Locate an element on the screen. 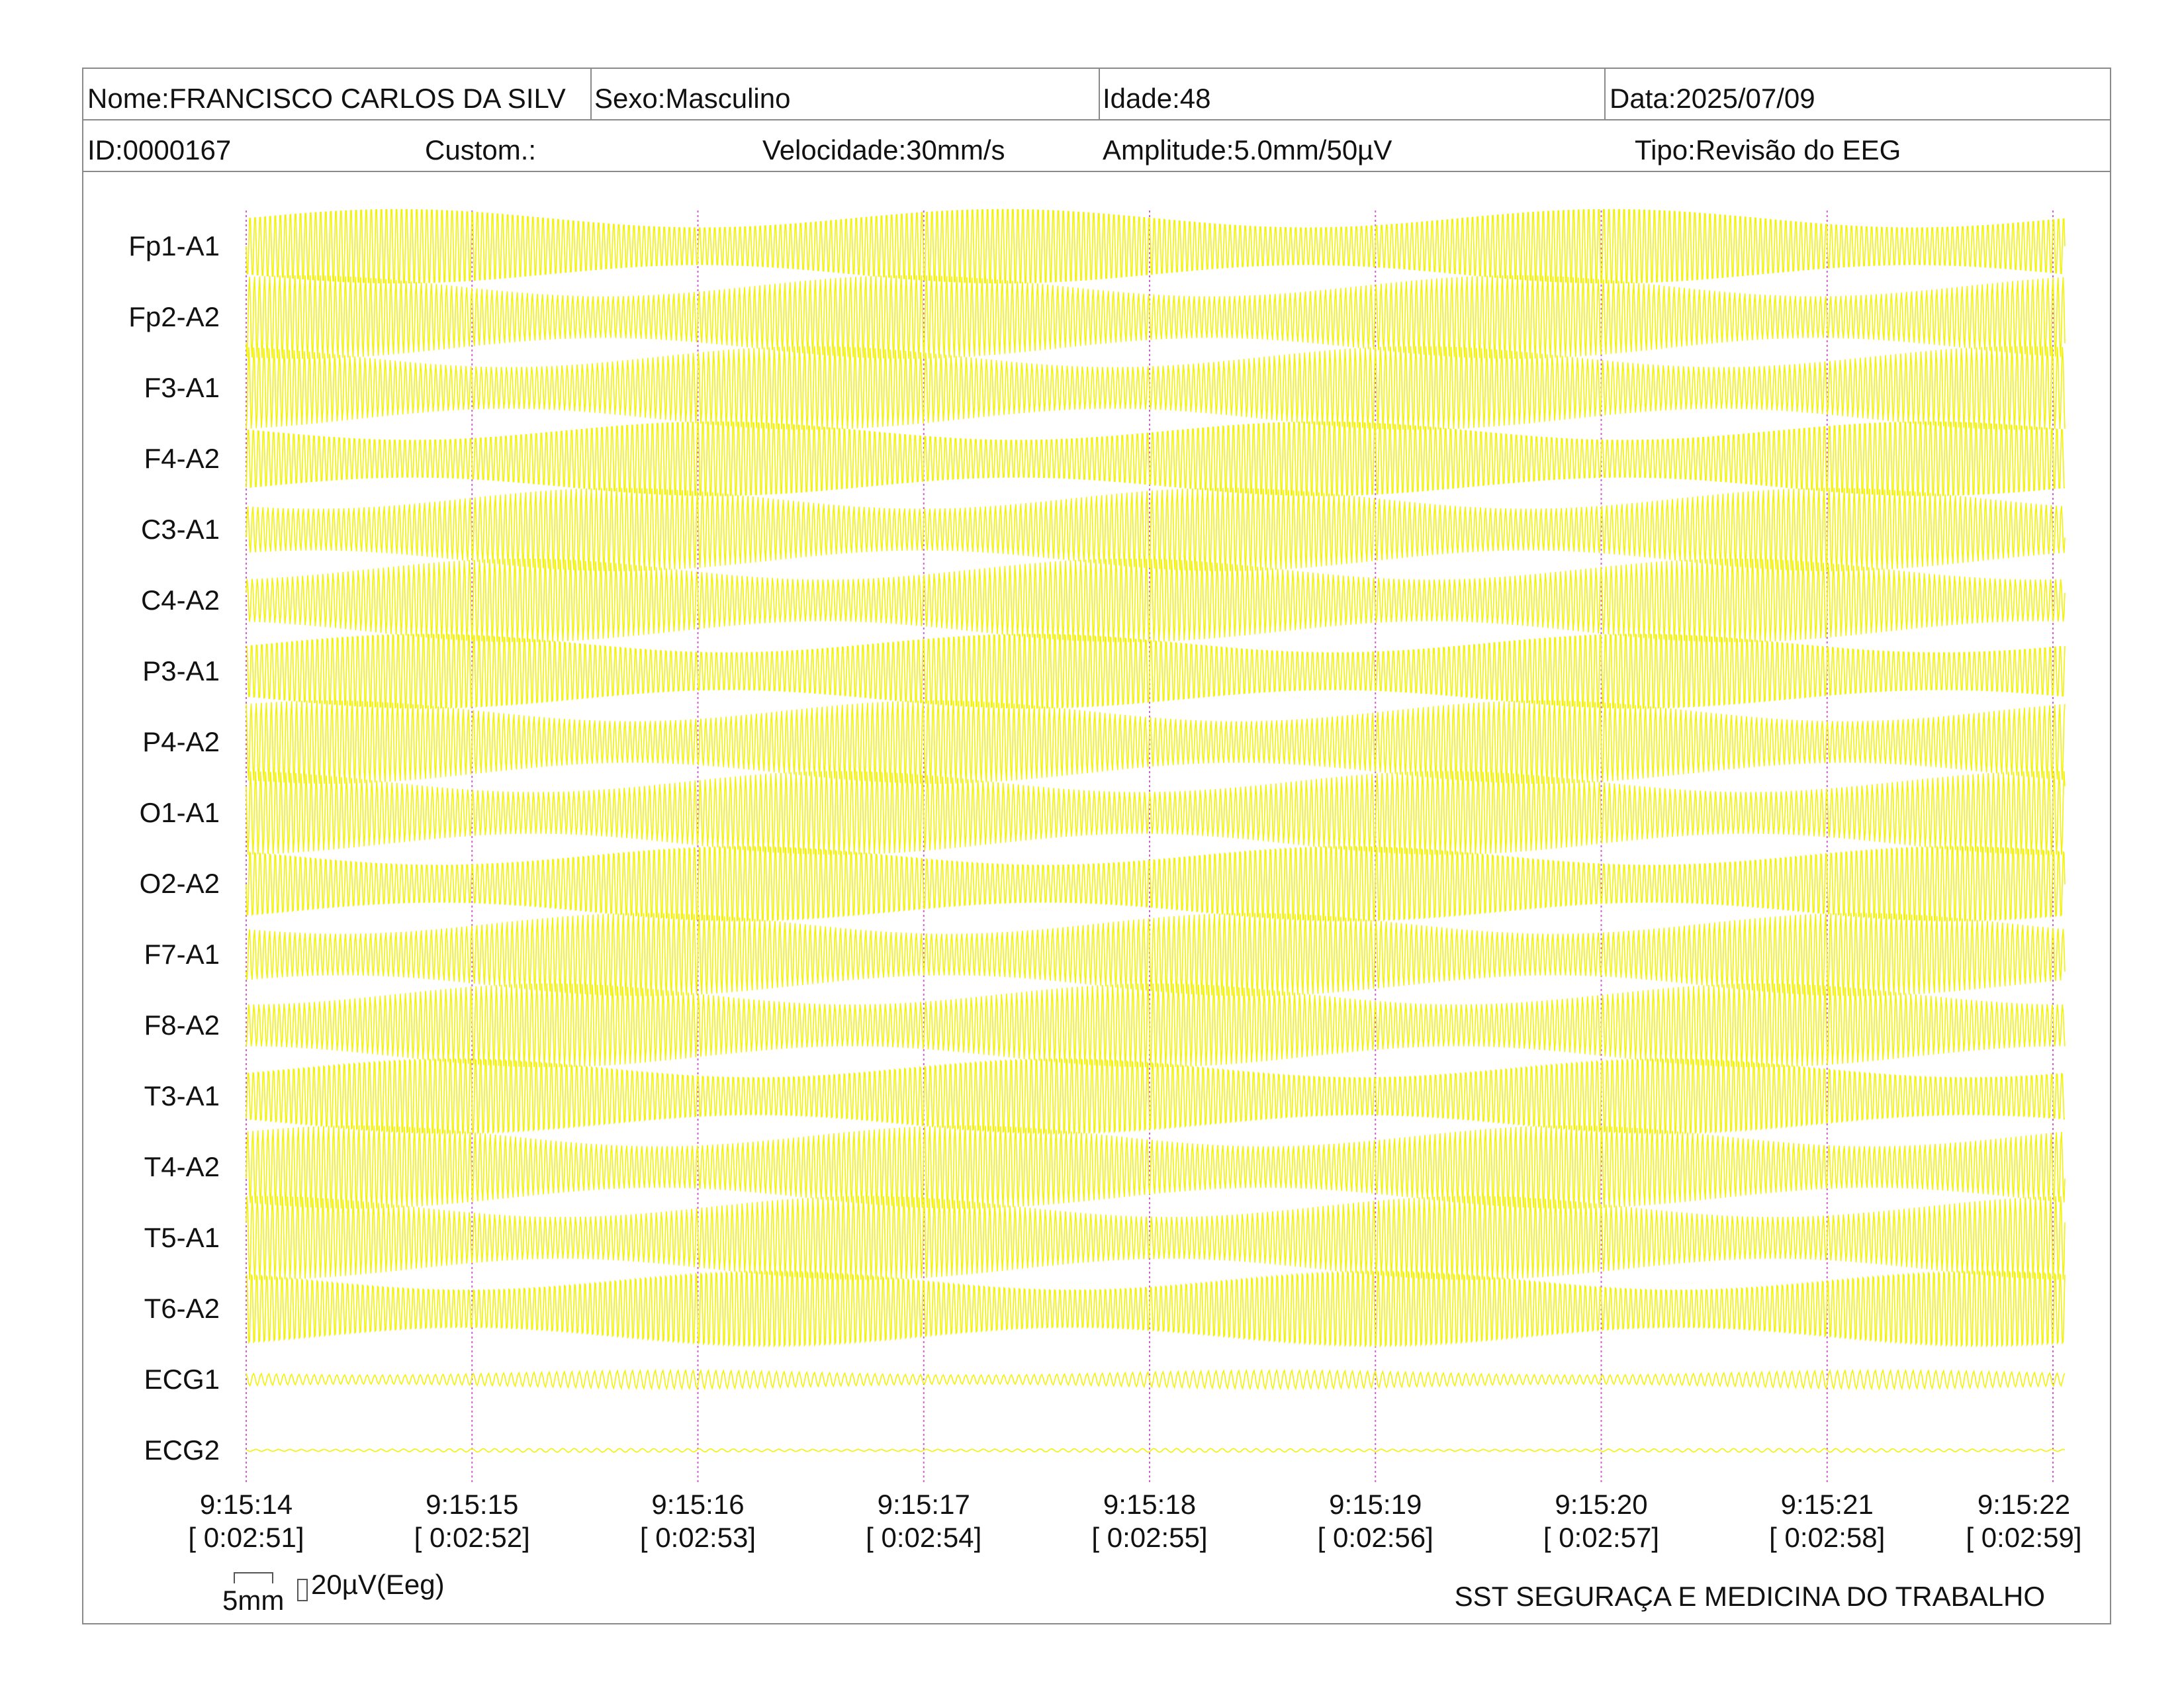 Image resolution: width=2184 pixels, height=1688 pixels. time-mark-label: 9:15:16[ 0:02:53] is located at coordinates (698, 1521).